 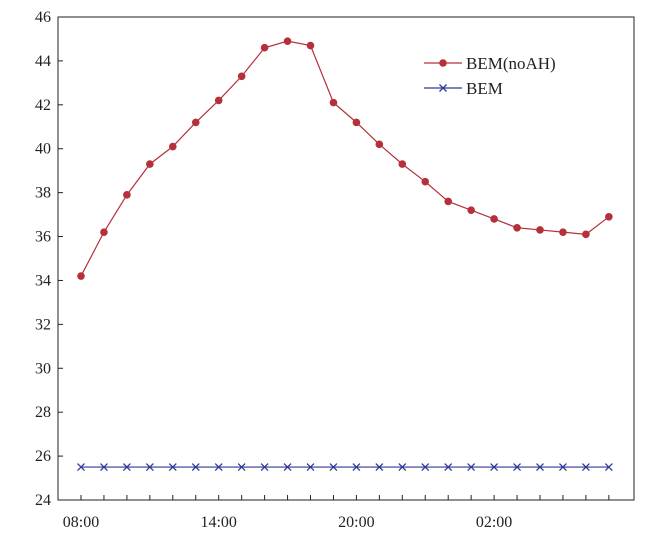 What do you see at coordinates (43, 500) in the screenshot?
I see `y-tick-label: 24` at bounding box center [43, 500].